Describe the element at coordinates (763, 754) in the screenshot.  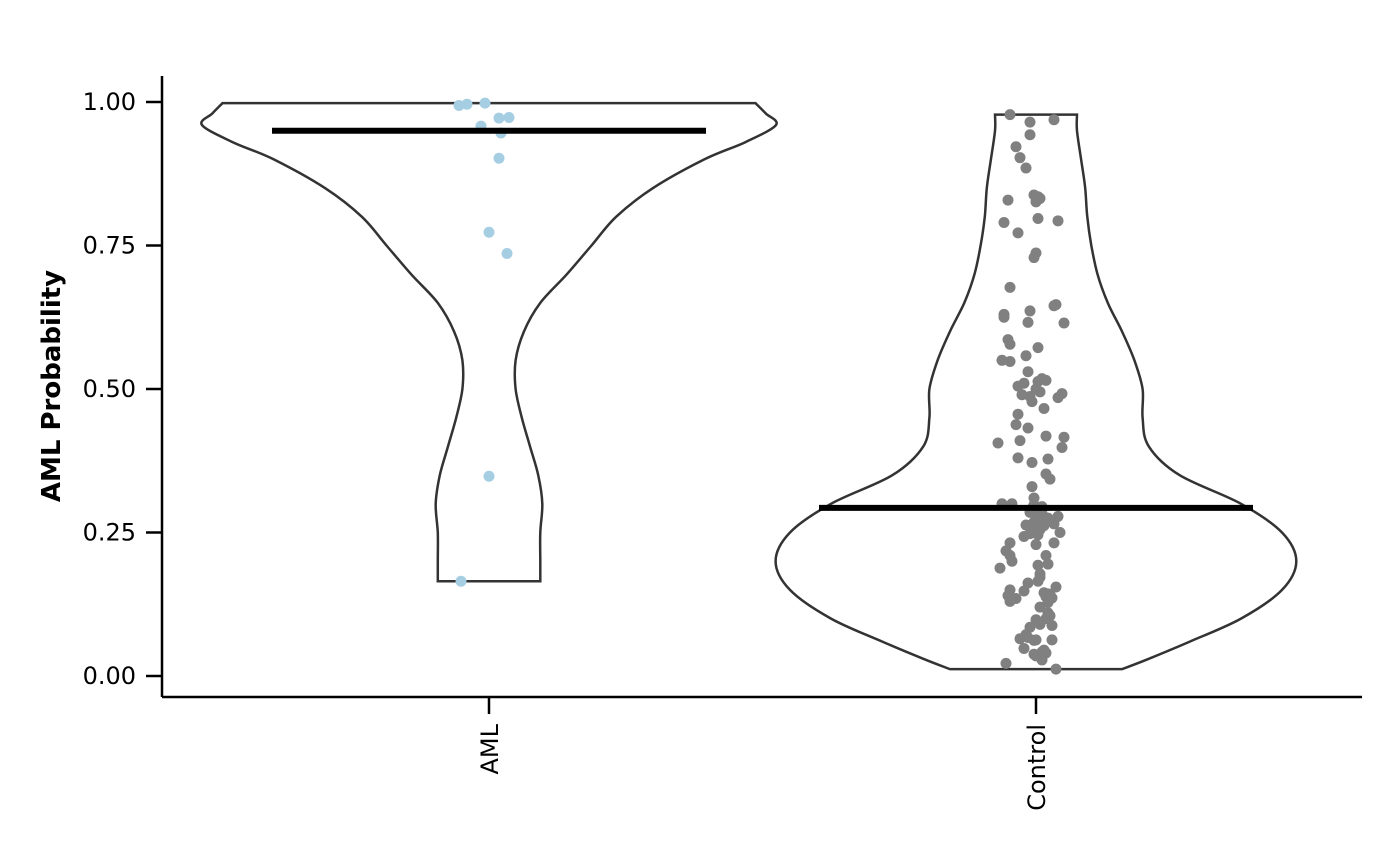
I see `x-ticks: AML Control` at that location.